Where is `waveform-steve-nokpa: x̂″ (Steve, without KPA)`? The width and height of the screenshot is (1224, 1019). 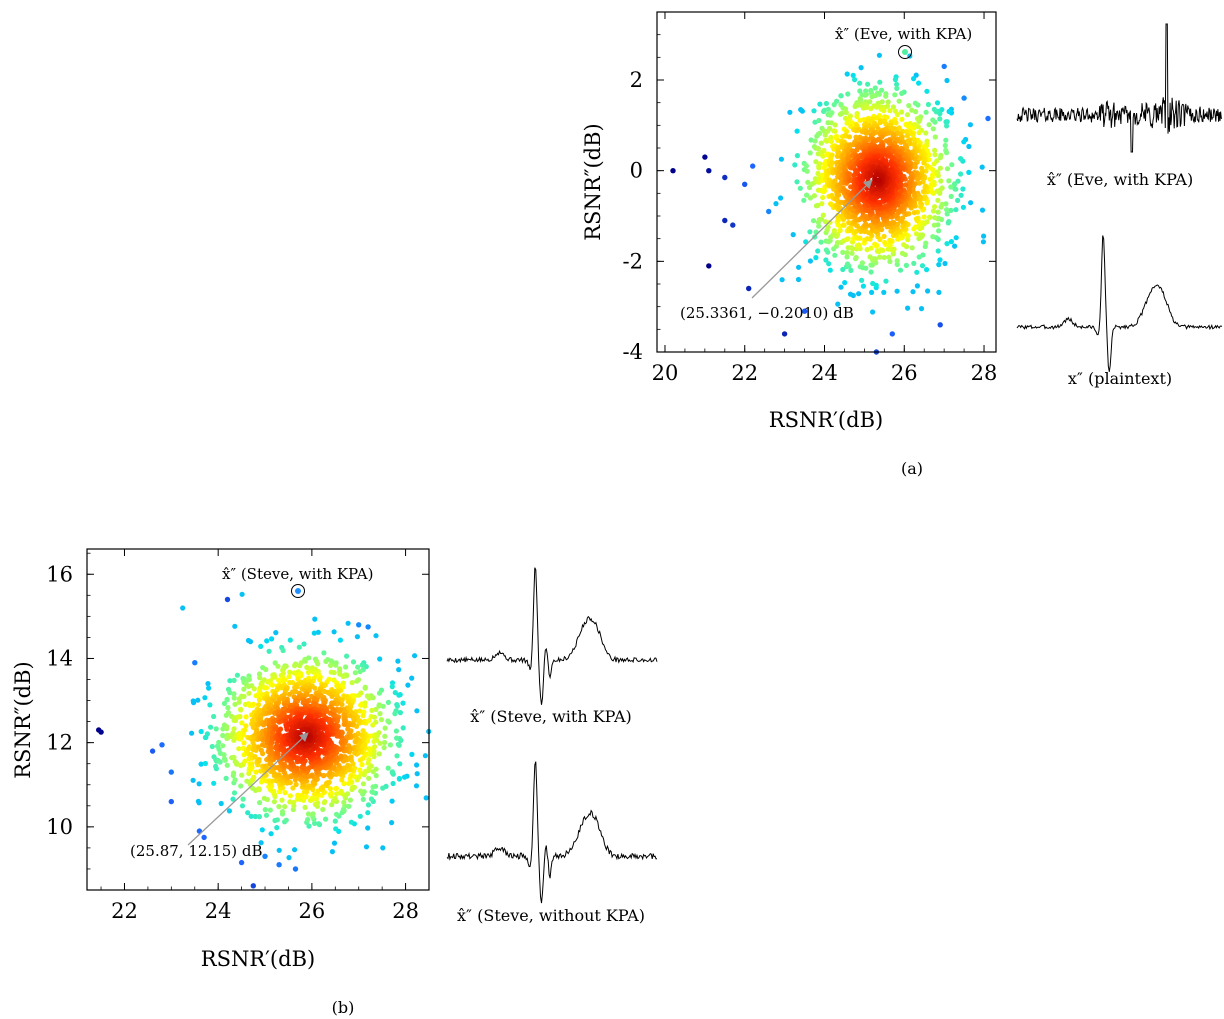
waveform-steve-nokpa: x̂″ (Steve, without KPA) is located at coordinates (552, 843).